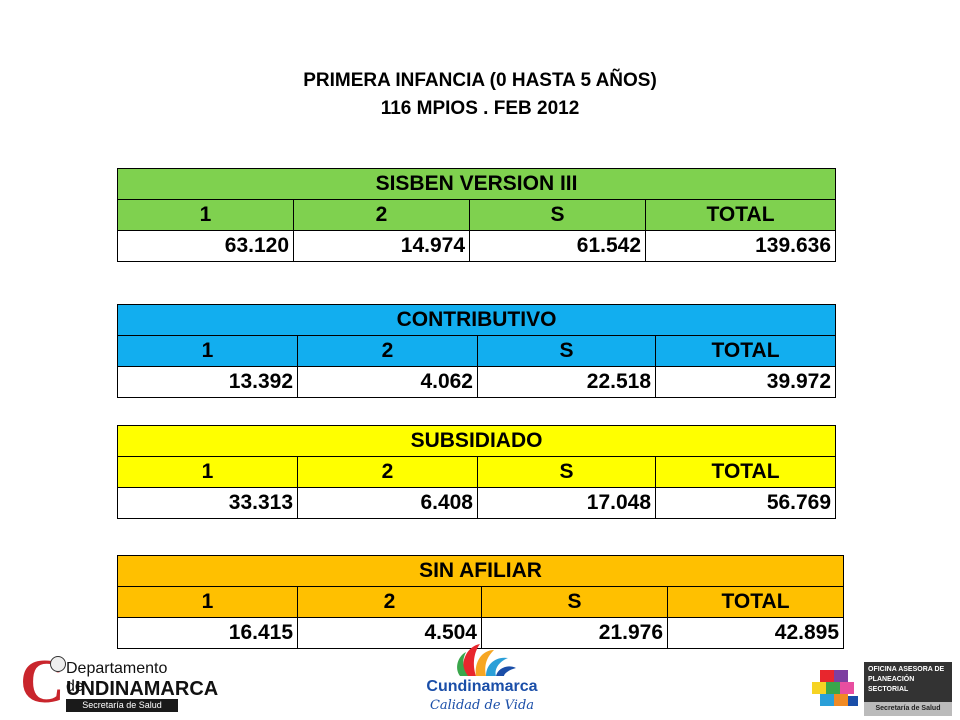  Describe the element at coordinates (482, 705) in the screenshot. I see `logo-calidad-text: Calidad de Vida` at that location.